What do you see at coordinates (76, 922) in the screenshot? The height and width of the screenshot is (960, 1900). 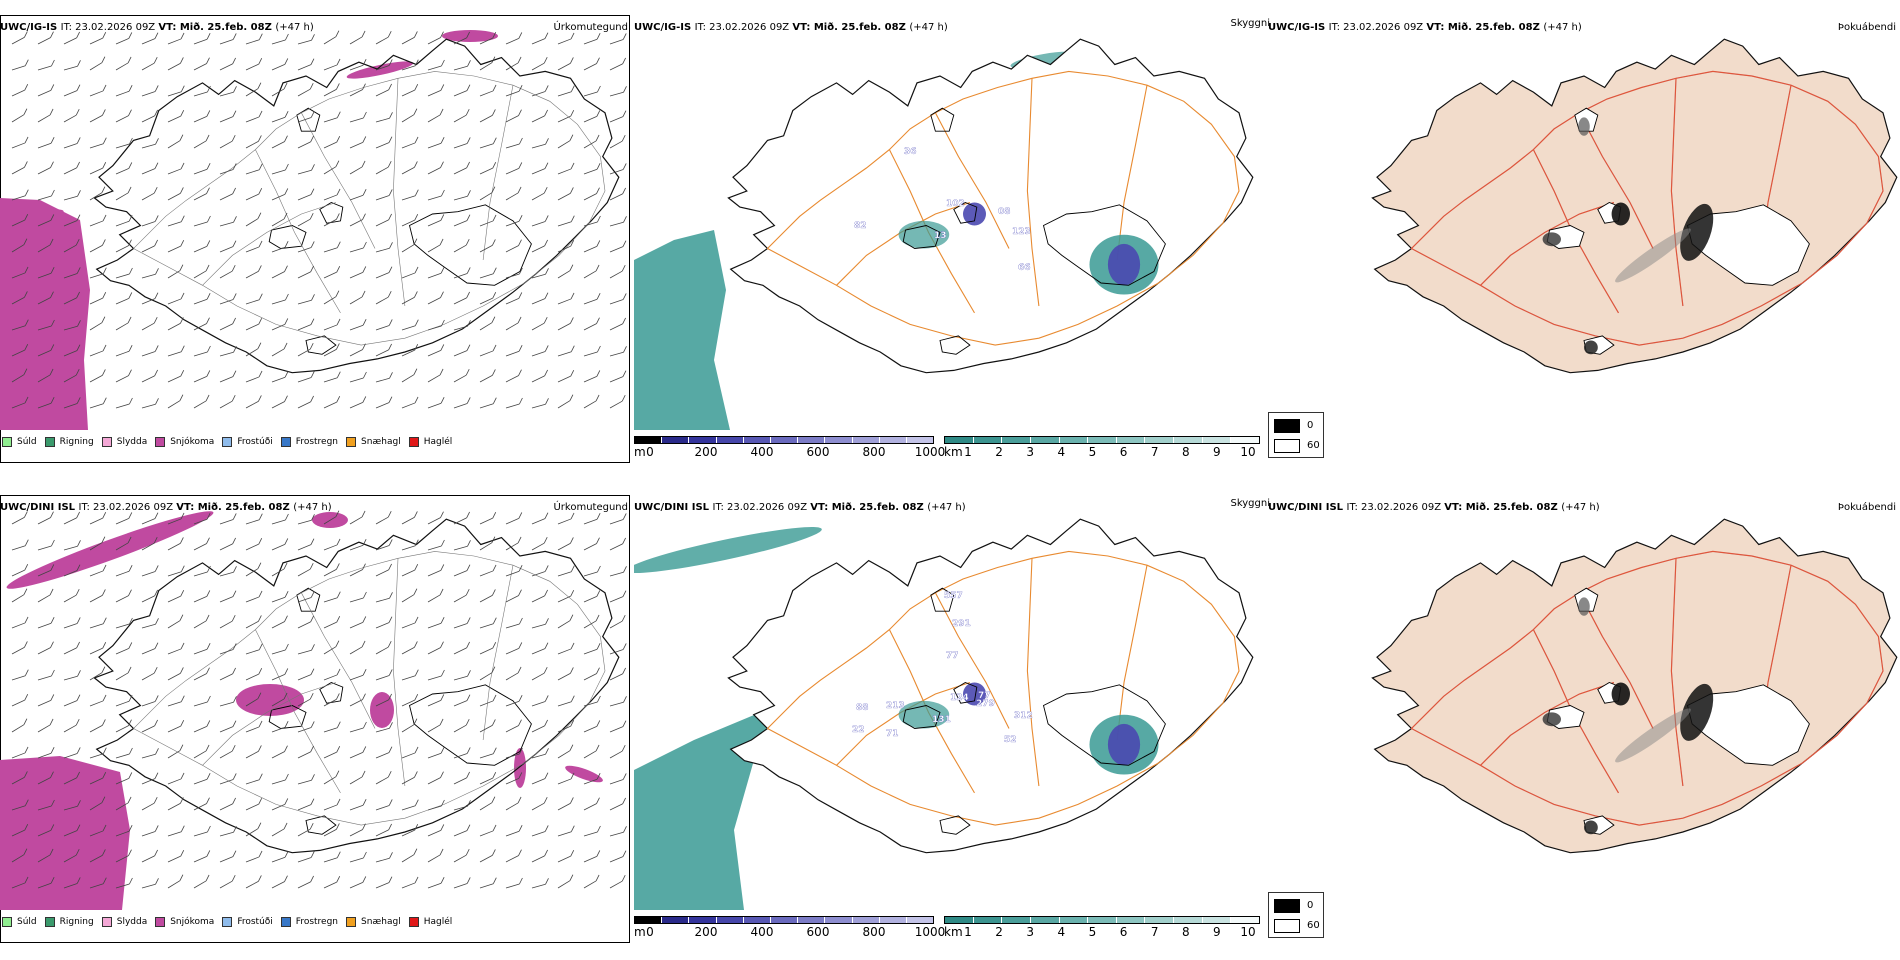 I see `legend-label: Rigning` at bounding box center [76, 922].